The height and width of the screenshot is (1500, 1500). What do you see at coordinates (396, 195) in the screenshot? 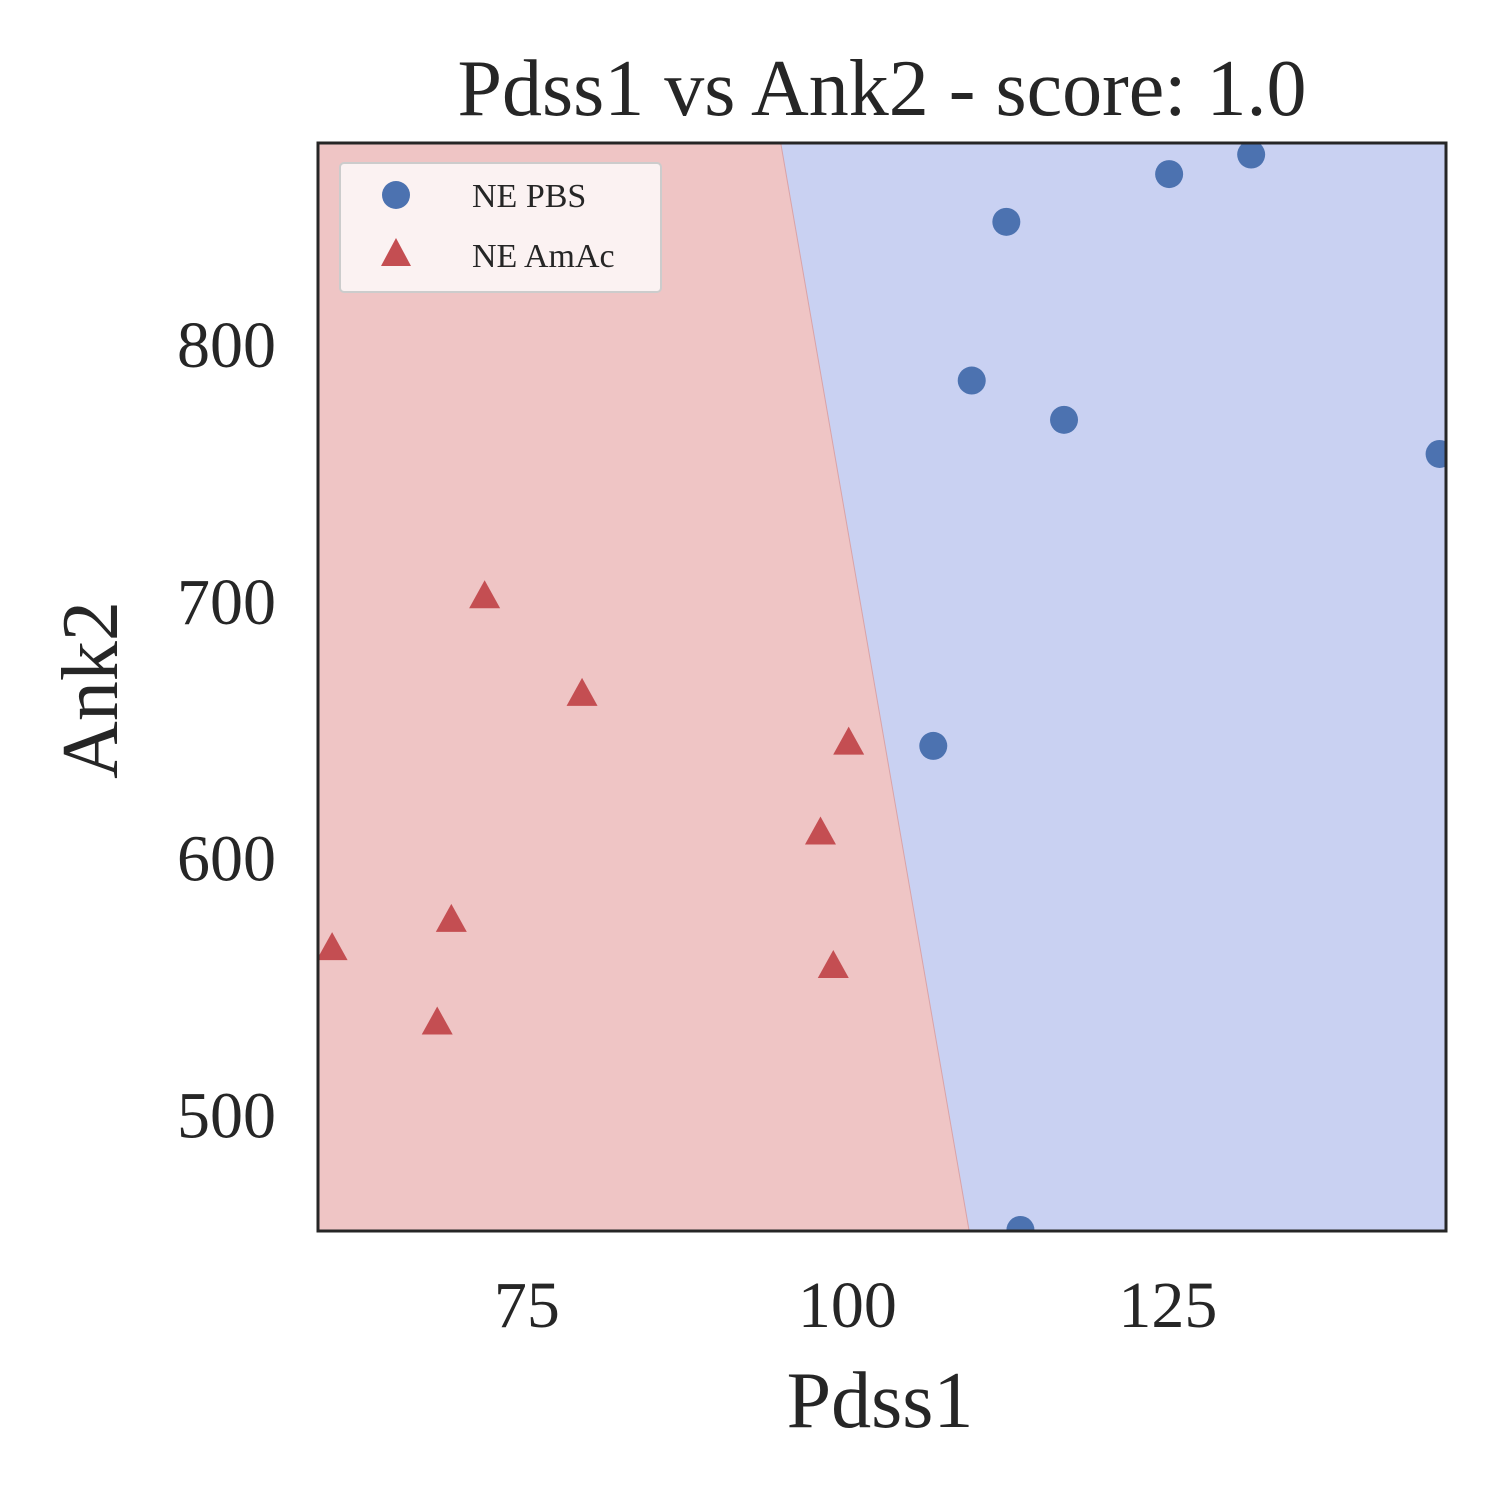
I see `legend-marker-ne-pbs` at bounding box center [396, 195].